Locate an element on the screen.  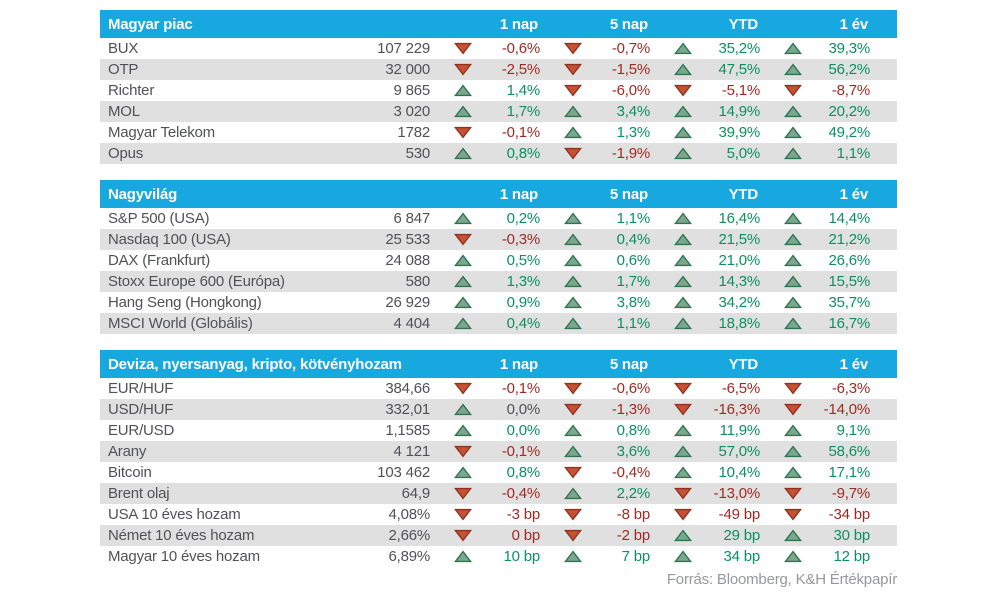
change-cell: -0,4% is located at coordinates (485, 493).